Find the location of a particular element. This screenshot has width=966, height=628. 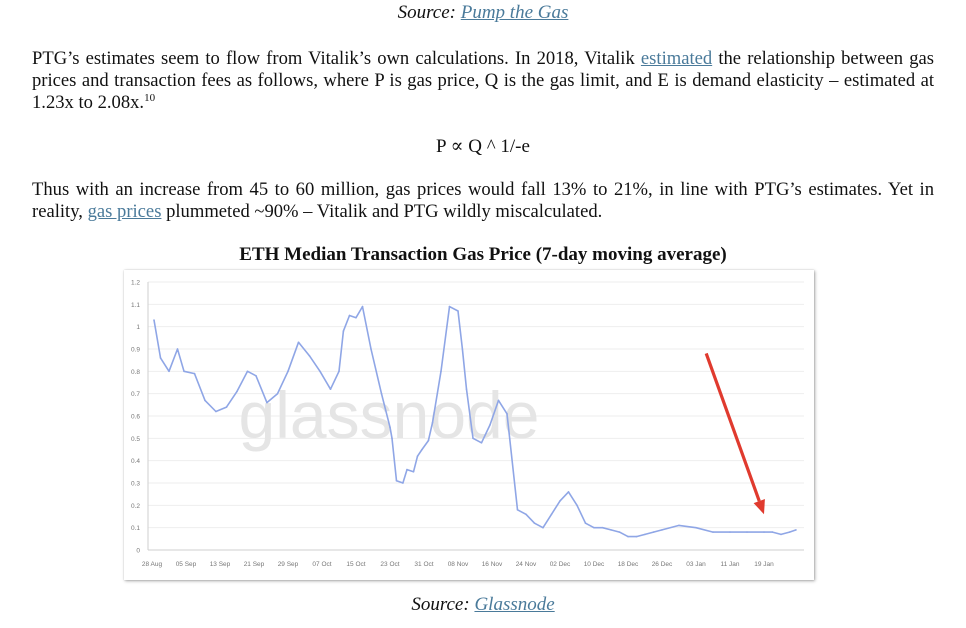

bottom-source-caption: Source: Glassnode is located at coordinates (483, 605).